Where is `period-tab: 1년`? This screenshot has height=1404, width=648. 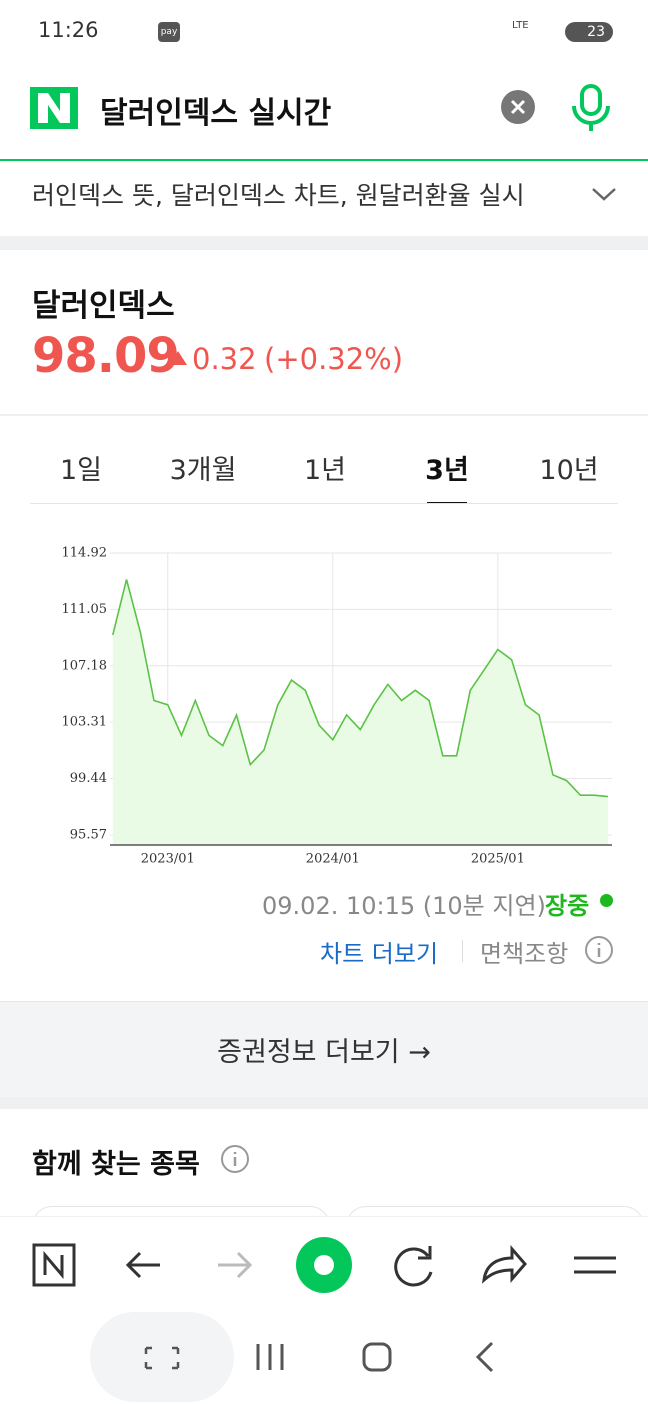 period-tab: 1년 is located at coordinates (325, 470).